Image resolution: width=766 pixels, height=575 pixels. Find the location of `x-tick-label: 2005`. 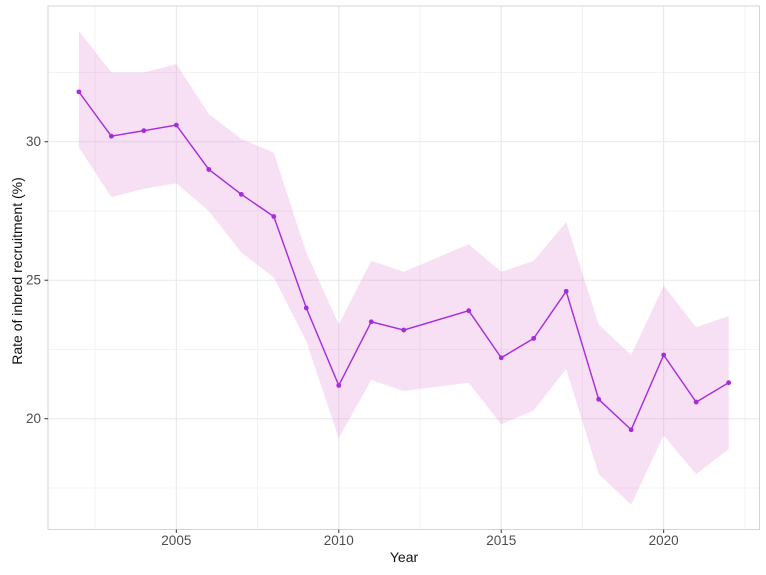

x-tick-label: 2005 is located at coordinates (176, 540).